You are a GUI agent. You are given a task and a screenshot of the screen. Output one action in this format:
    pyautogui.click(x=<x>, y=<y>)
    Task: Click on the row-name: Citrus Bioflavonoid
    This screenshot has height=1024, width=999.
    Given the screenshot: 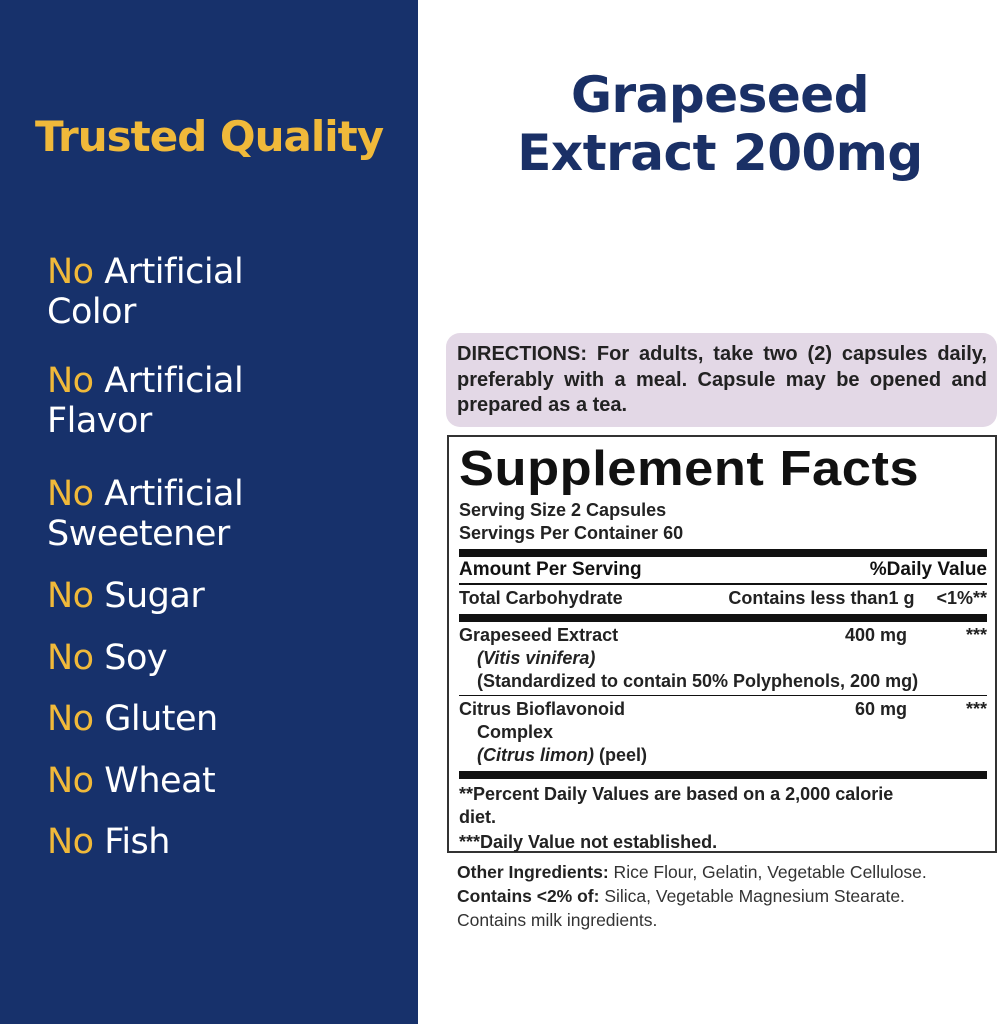 What is the action you would take?
    pyautogui.click(x=542, y=709)
    